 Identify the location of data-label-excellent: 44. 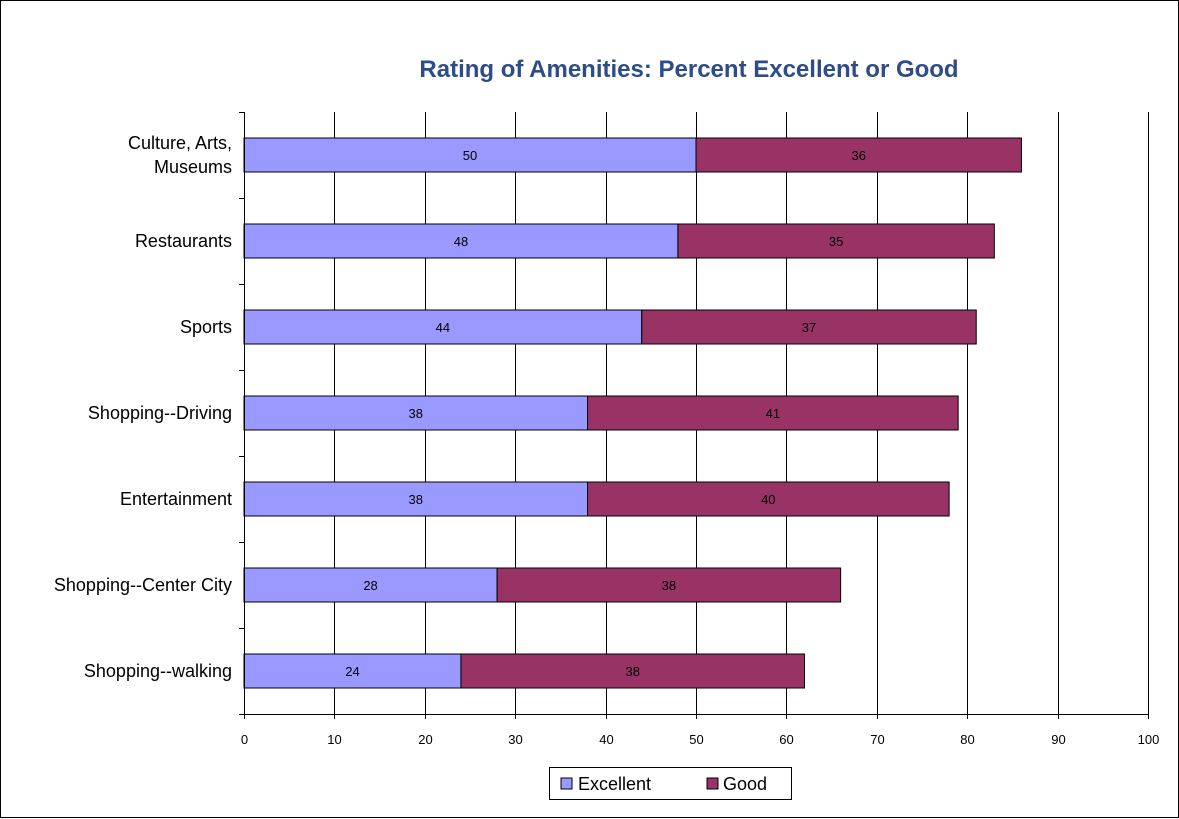
(443, 327).